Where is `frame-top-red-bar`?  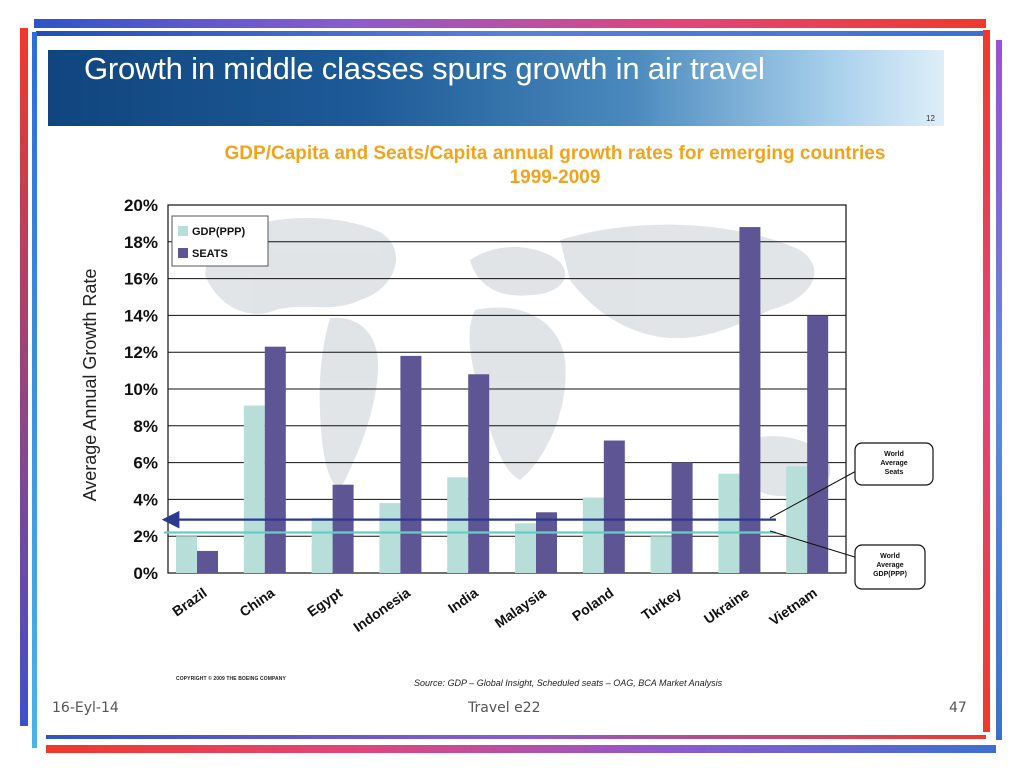
frame-top-red-bar is located at coordinates (510, 23).